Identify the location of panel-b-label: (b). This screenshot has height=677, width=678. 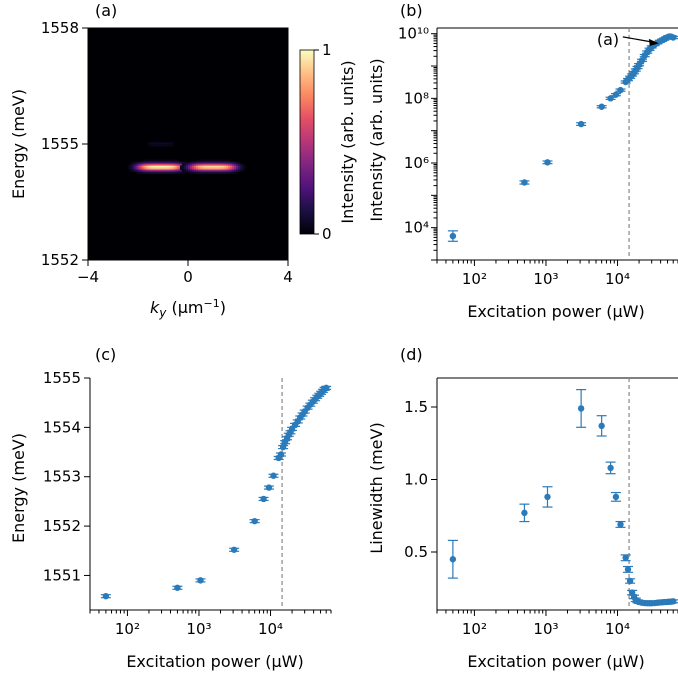
(411, 10).